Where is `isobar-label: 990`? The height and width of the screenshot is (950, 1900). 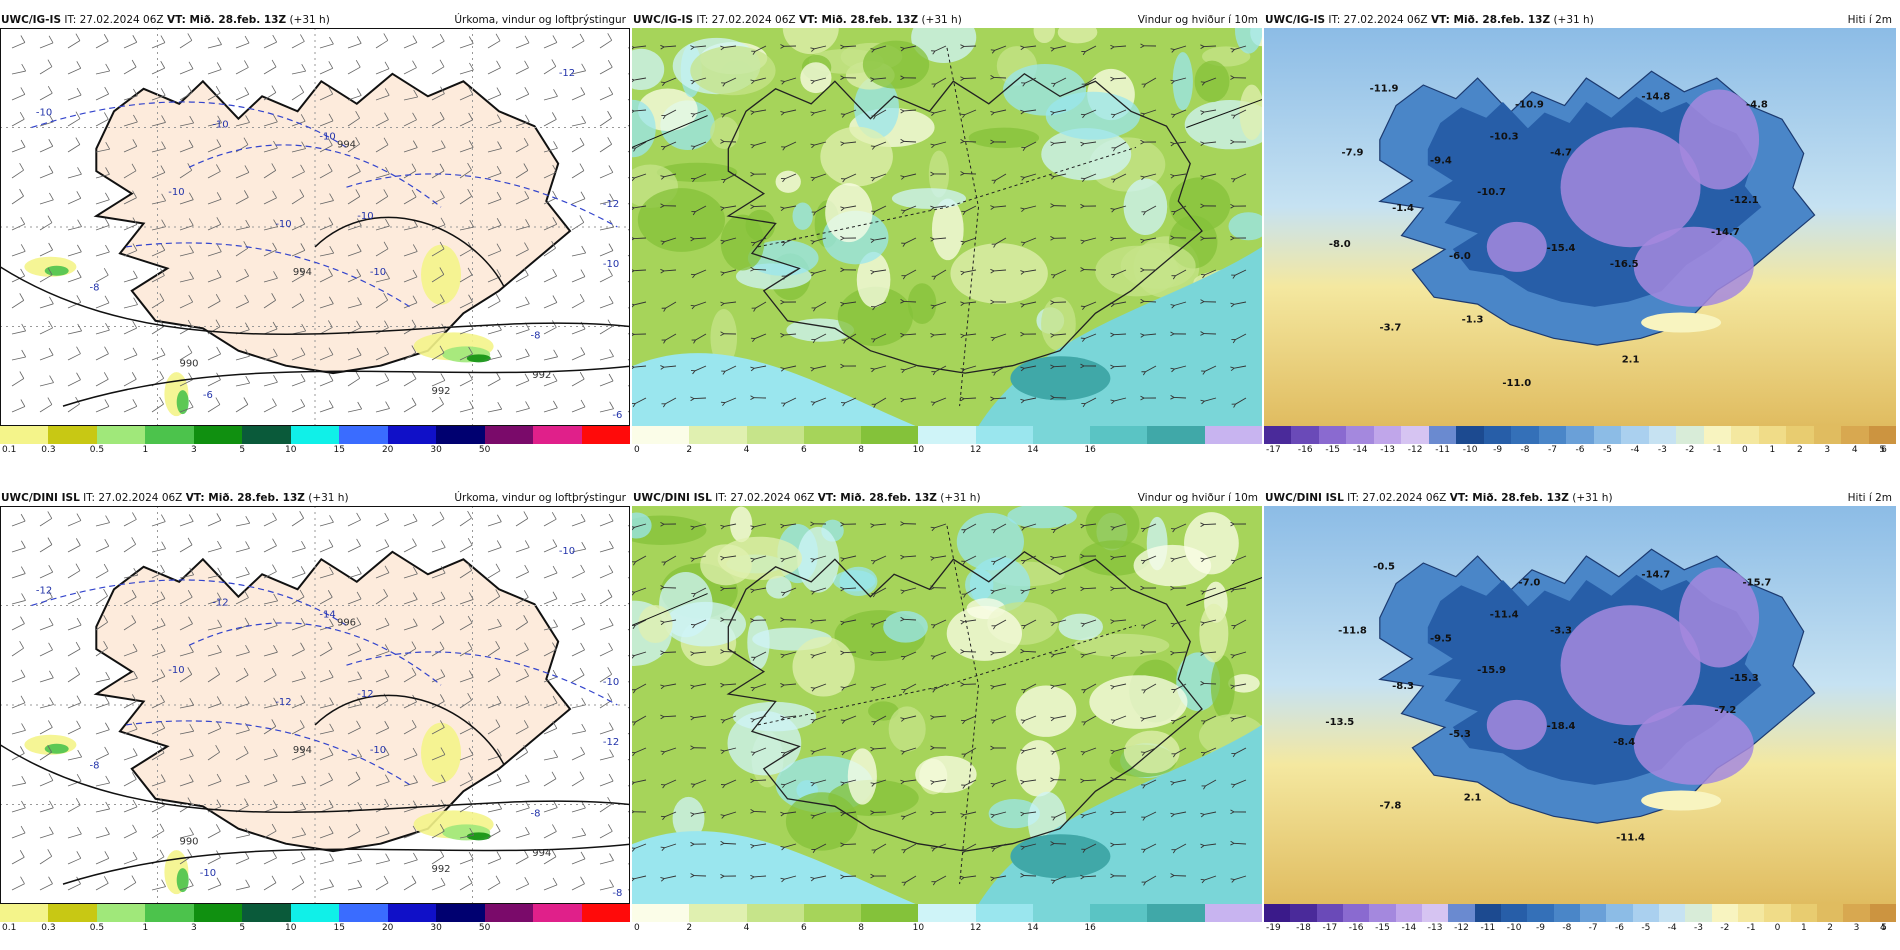
isobar-label: 990 is located at coordinates (188, 841).